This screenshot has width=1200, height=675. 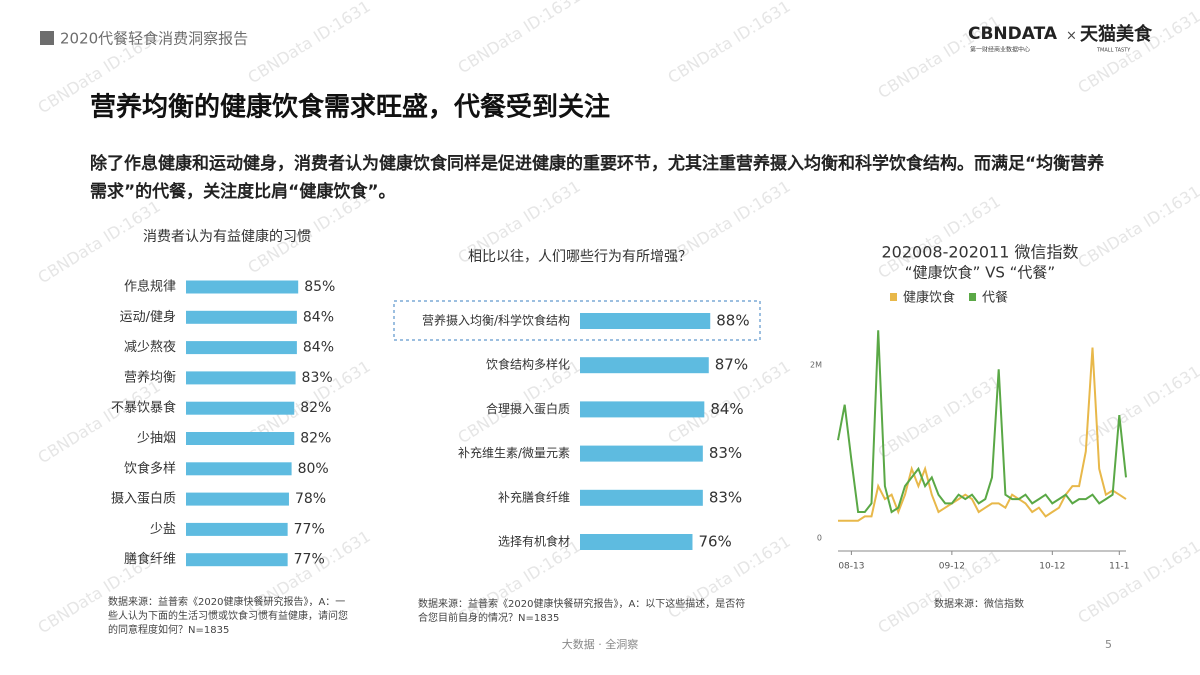 What do you see at coordinates (534, 541) in the screenshot?
I see `category-label: 选择有机食材` at bounding box center [534, 541].